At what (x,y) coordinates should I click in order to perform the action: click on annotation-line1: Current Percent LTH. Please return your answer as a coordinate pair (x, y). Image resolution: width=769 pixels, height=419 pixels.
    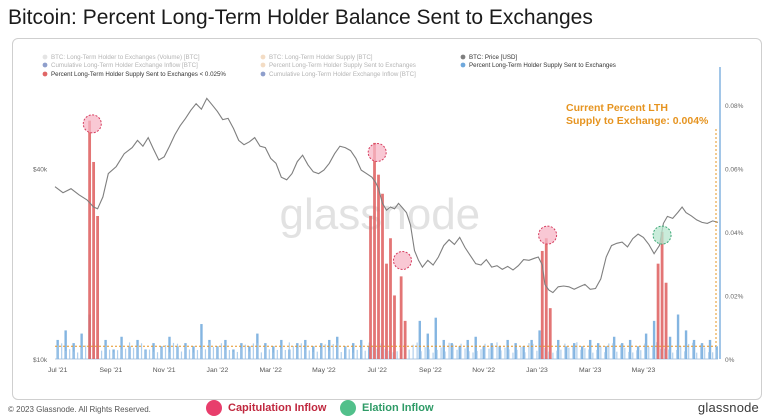
    Looking at the image, I should click on (617, 108).